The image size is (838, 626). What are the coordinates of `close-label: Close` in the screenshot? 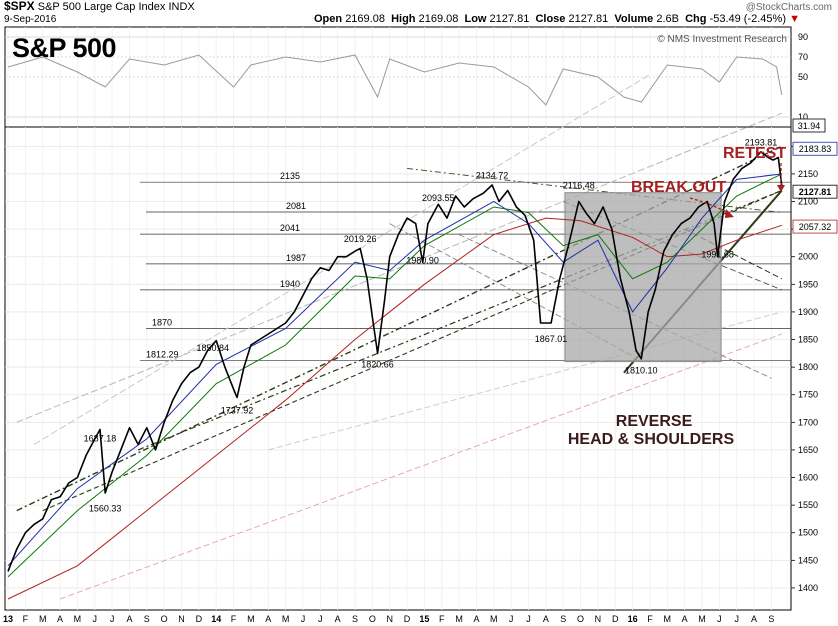 It's located at (550, 19).